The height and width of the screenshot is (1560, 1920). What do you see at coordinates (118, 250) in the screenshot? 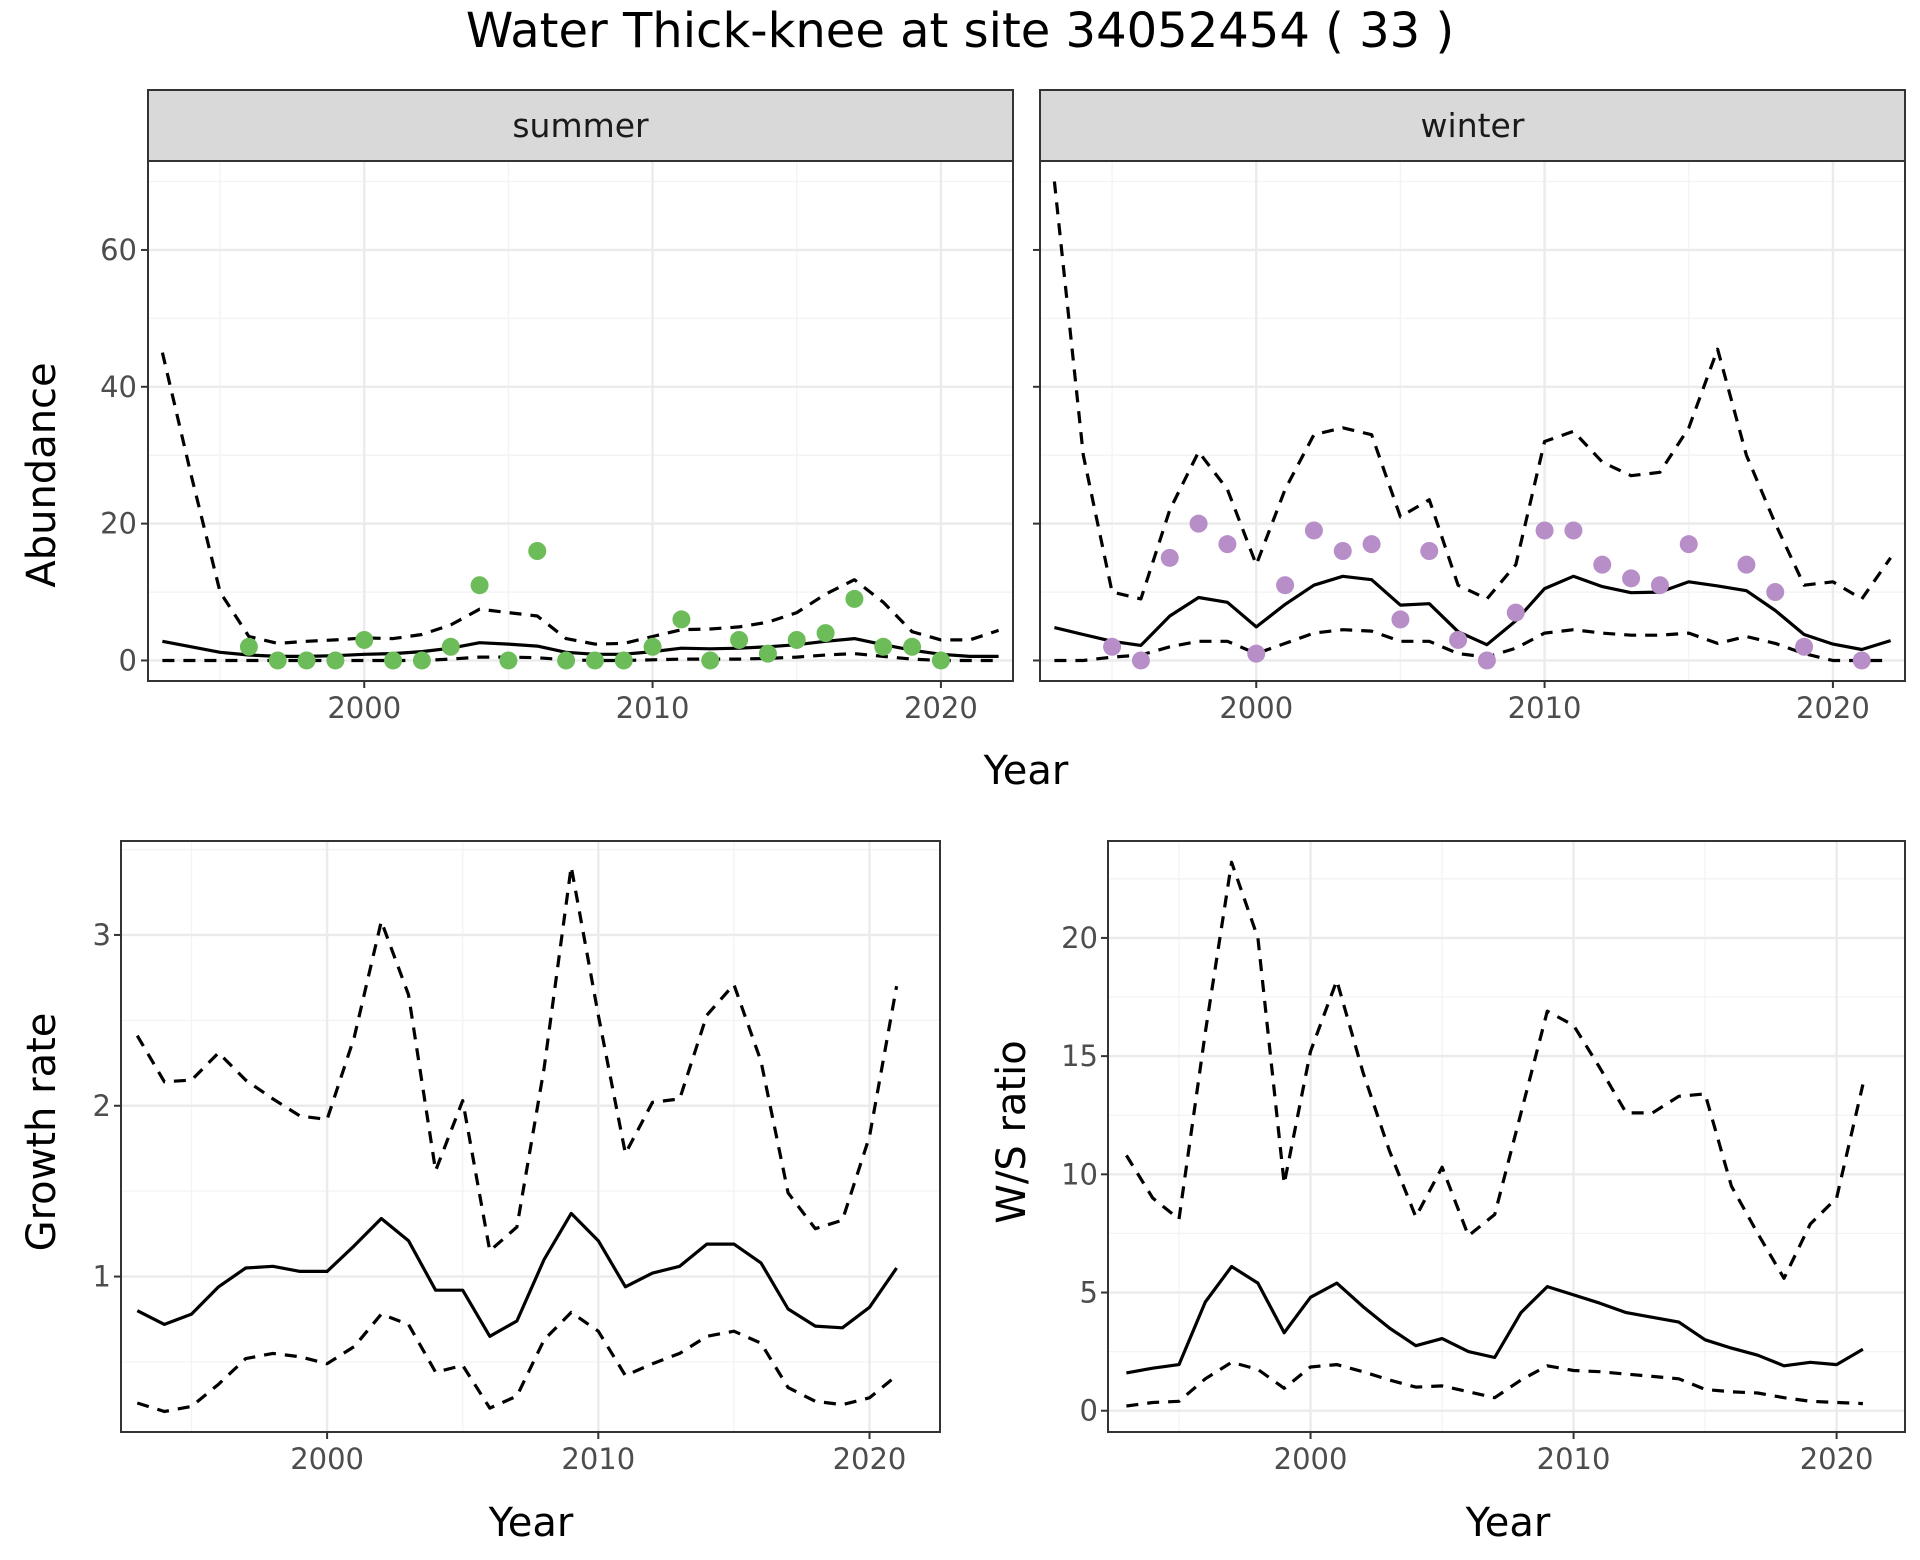
I see `y-tick-label: 60` at bounding box center [118, 250].